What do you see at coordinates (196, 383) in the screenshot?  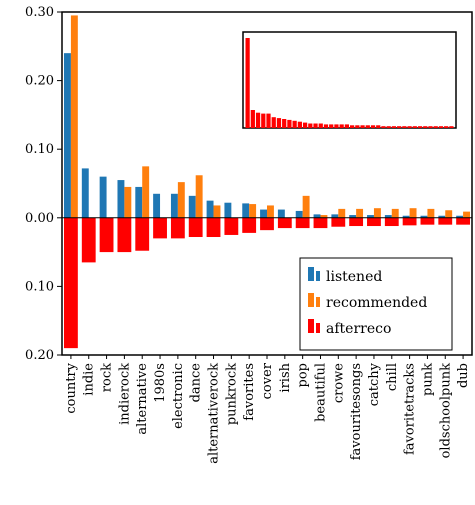 I see `x-tick-label: dance` at bounding box center [196, 383].